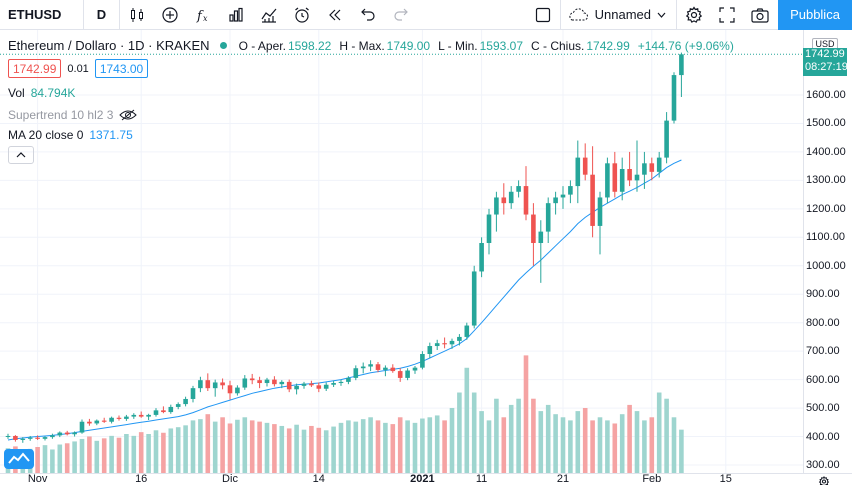 This screenshot has height=485, width=852. I want to click on axis-settings-button, so click(824, 479).